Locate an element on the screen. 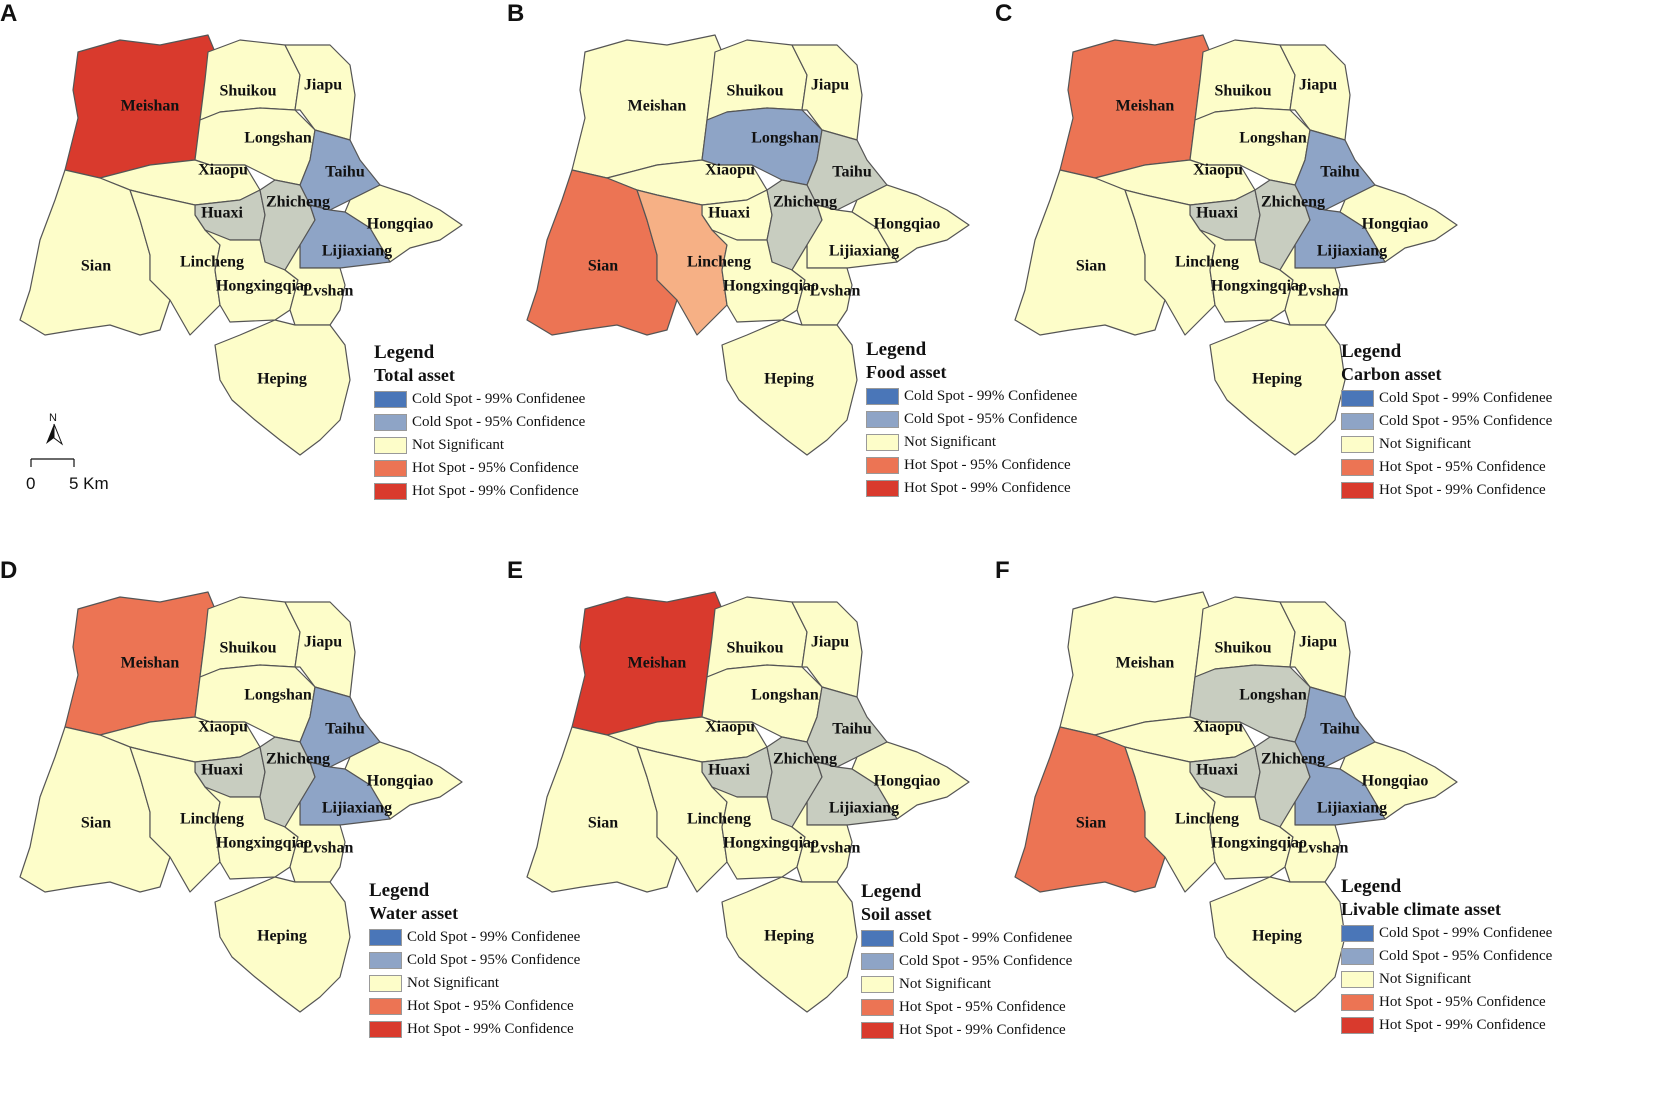 The width and height of the screenshot is (1654, 1102). region-label-taihu: Taihu is located at coordinates (345, 172).